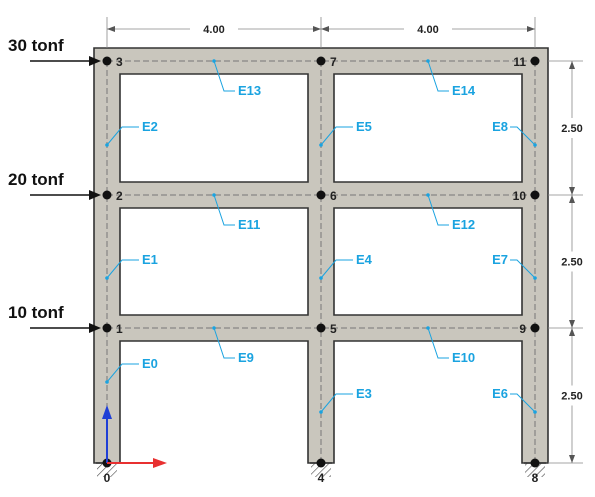 Image resolution: width=595 pixels, height=497 pixels. Describe the element at coordinates (463, 357) in the screenshot. I see `element-label-text: E10` at that location.